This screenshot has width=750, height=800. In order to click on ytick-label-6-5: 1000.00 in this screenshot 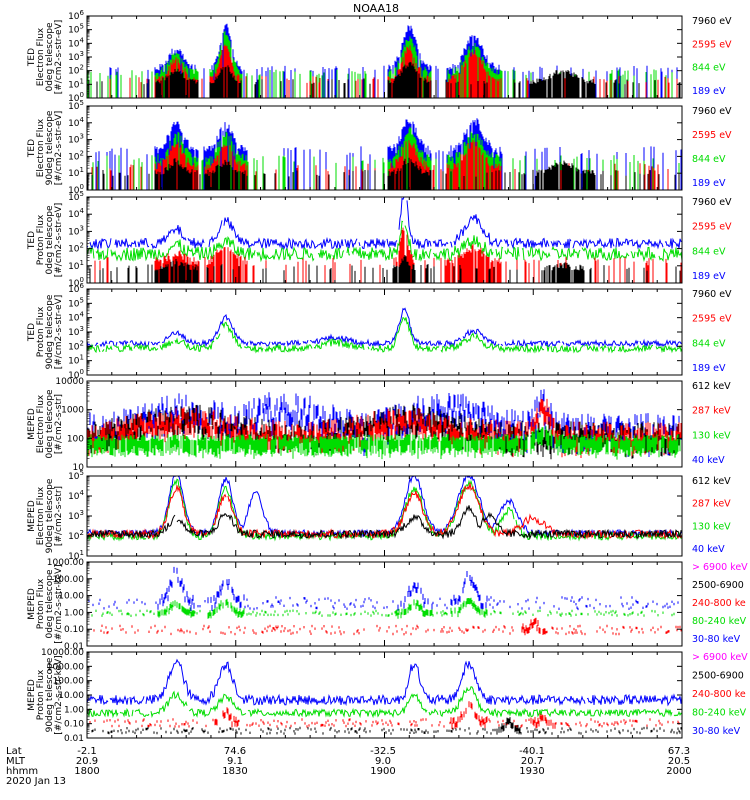, I will do `click(65, 563)`.